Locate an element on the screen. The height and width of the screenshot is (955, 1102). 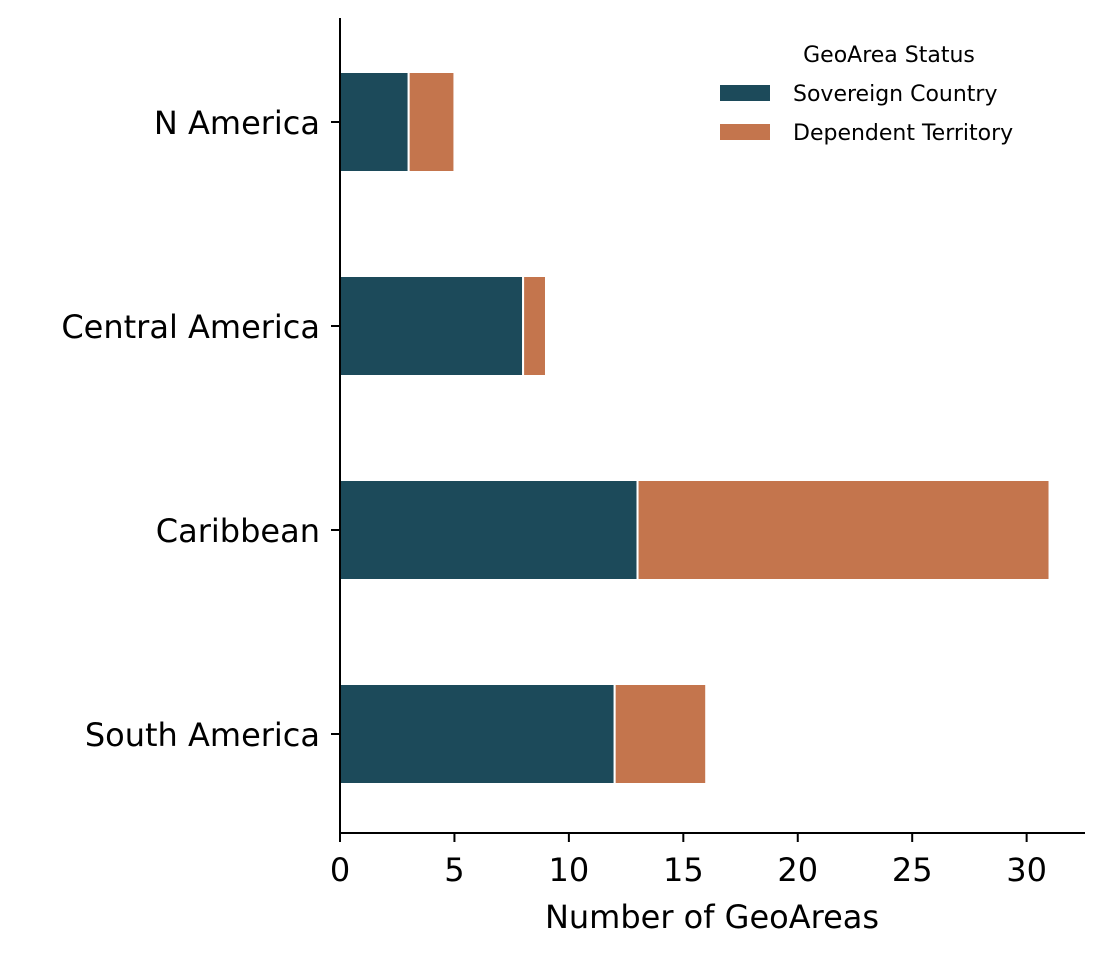
y-tick-label: N America is located at coordinates (237, 123).